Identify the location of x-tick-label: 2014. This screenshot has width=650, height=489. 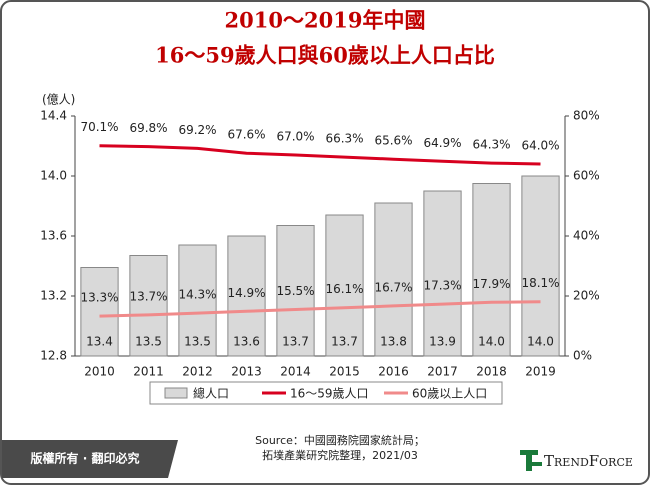
(295, 372).